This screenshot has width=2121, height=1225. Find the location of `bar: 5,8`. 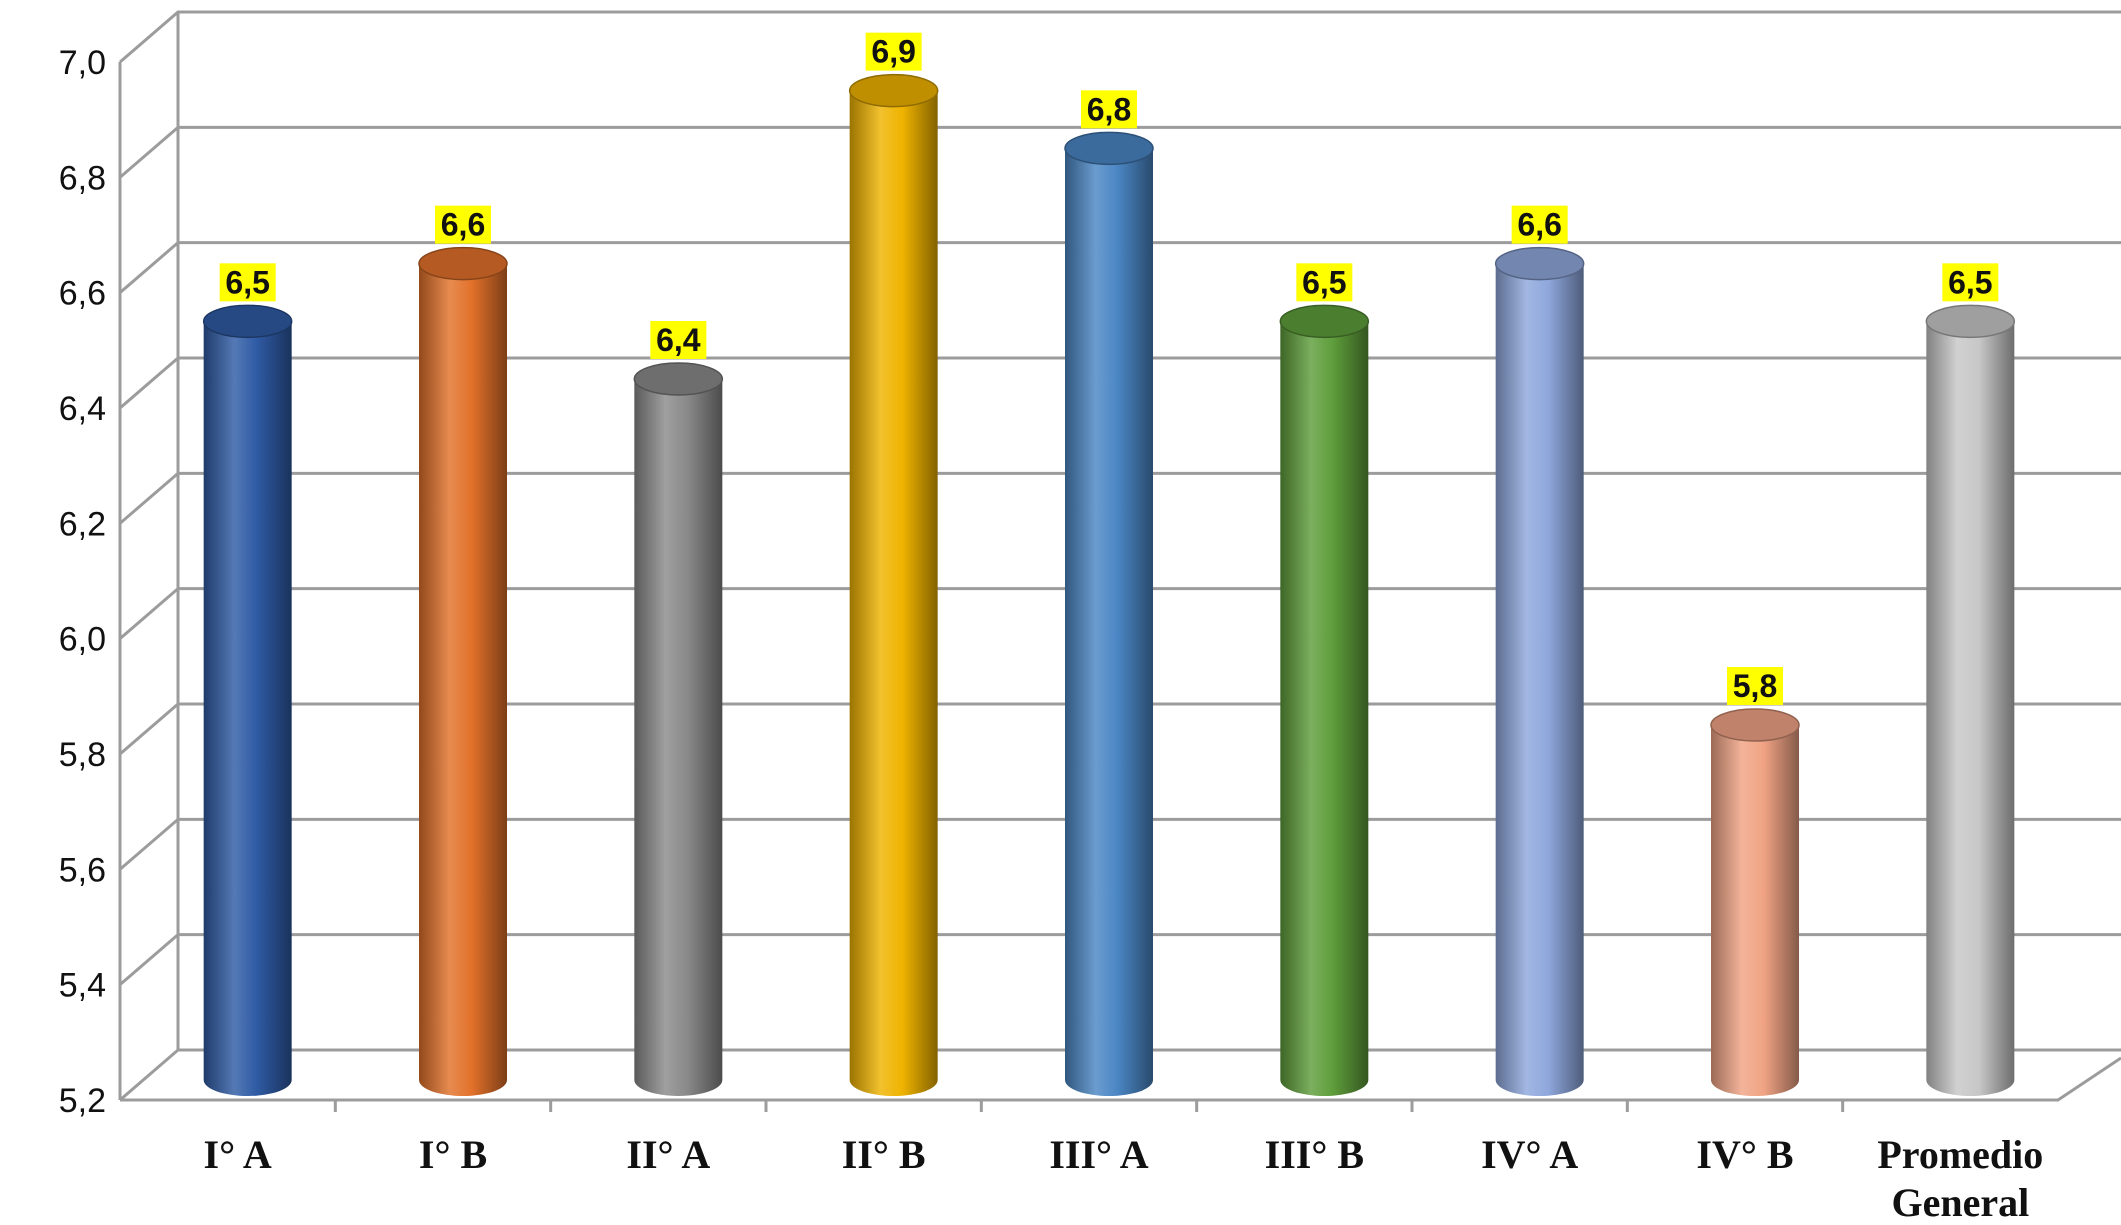

bar: 5,8 is located at coordinates (1755, 881).